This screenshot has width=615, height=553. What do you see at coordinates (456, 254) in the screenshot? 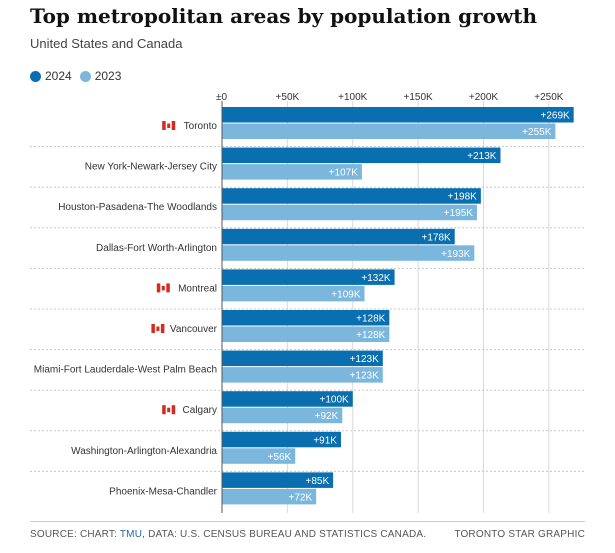
I see `bar-value-label-2023: +193K` at bounding box center [456, 254].